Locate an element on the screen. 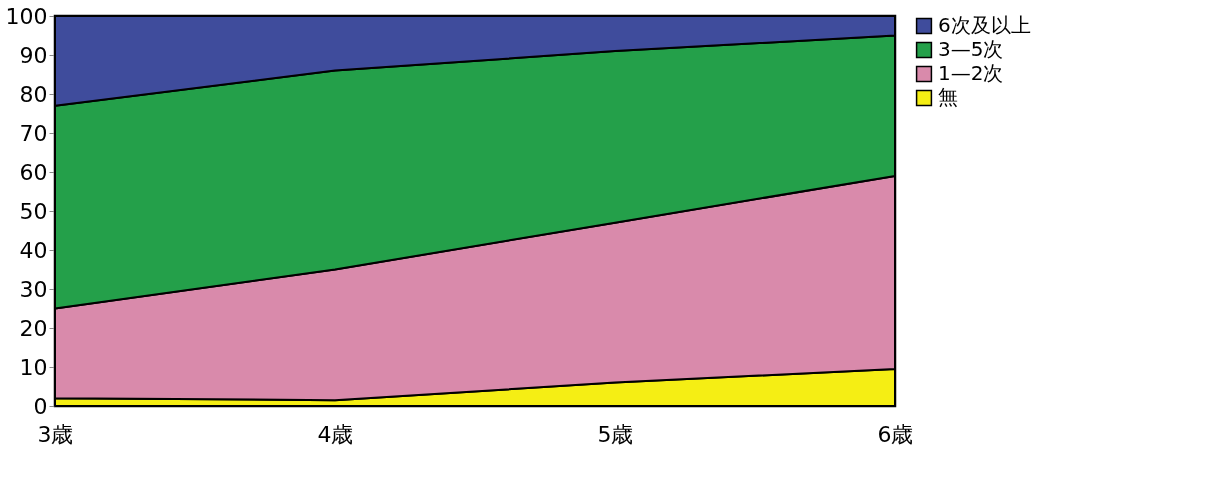 The image size is (1216, 478). legend-label: 6次及以上 is located at coordinates (984, 25).